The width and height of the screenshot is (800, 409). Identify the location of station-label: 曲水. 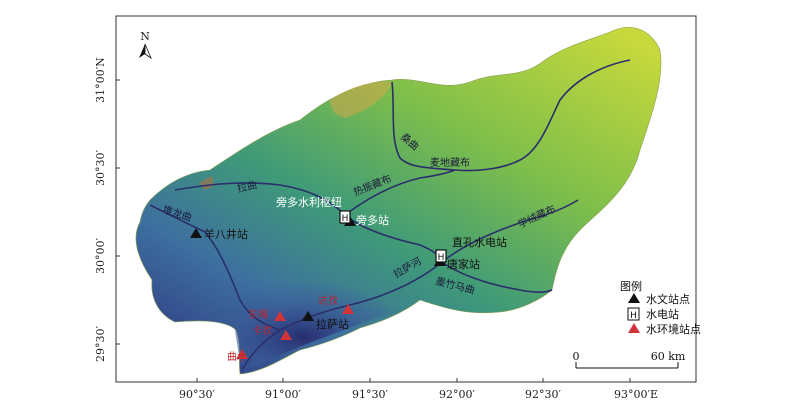
(237, 357).